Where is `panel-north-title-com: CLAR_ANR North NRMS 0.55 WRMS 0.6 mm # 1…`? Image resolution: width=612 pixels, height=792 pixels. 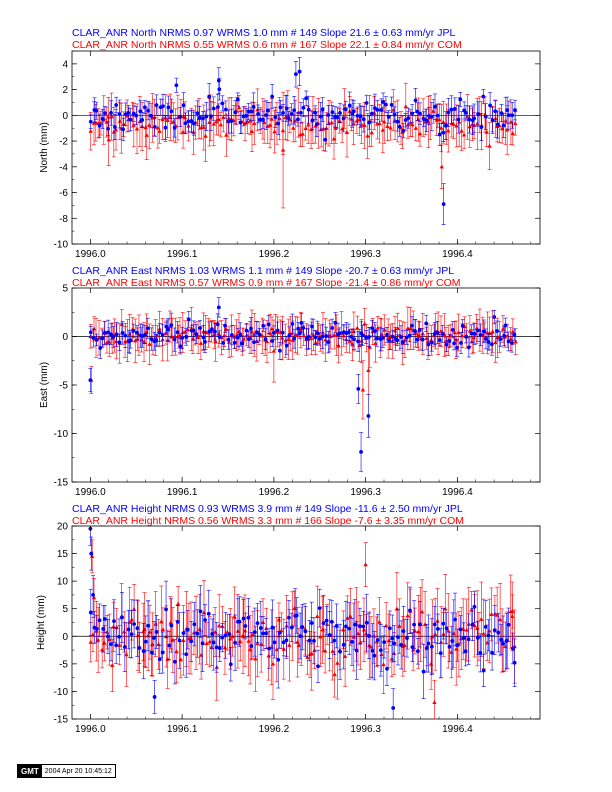
panel-north-title-com: CLAR_ANR North NRMS 0.55 WRMS 0.6 mm # 1… is located at coordinates (267, 45).